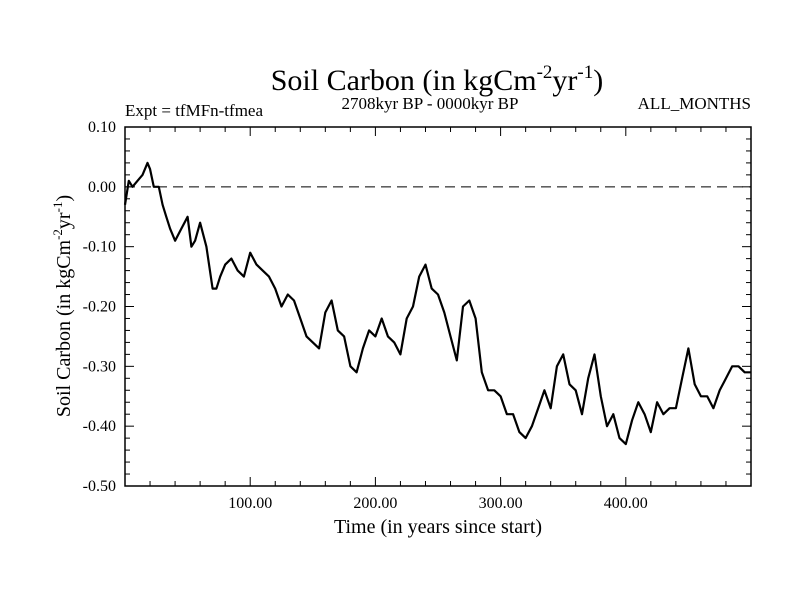  What do you see at coordinates (99, 307) in the screenshot?
I see `y-tick-label: -0.20` at bounding box center [99, 307].